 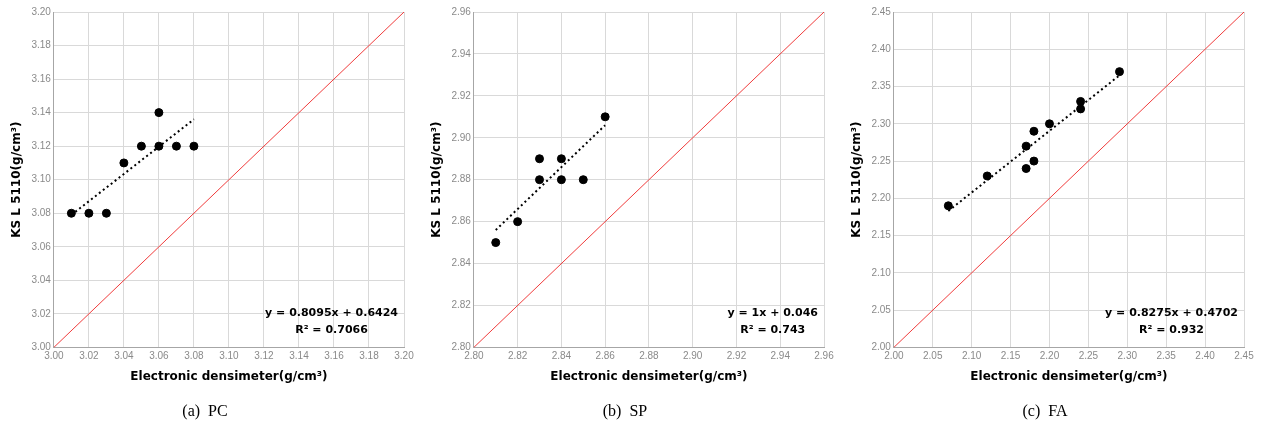 What do you see at coordinates (881, 198) in the screenshot?
I see `y-tick-label: 2.20` at bounding box center [881, 198].